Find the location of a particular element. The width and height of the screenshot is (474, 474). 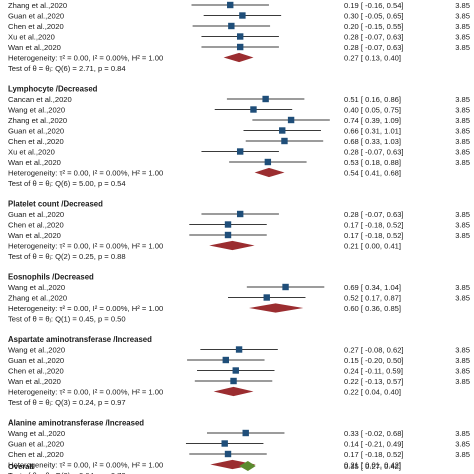

ci-value: 0.33 [ -0.02, 0.68] is located at coordinates (374, 433).